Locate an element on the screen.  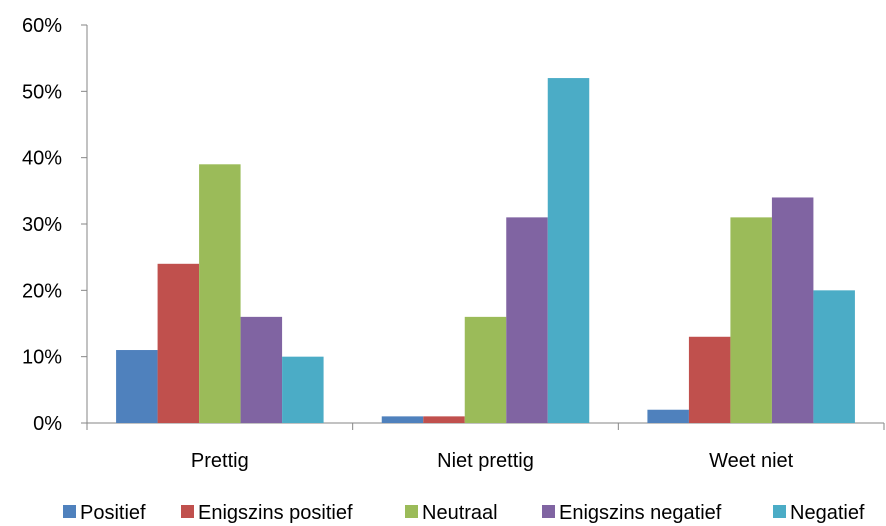
y-tick-label: 0% is located at coordinates (47, 424).